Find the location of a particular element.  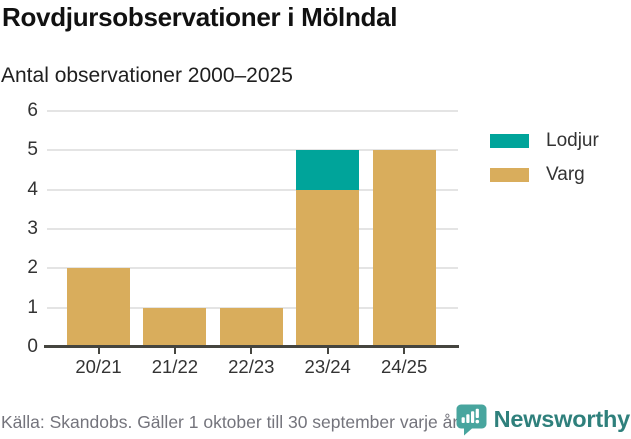

y-tick-label: 3 is located at coordinates (32, 228).